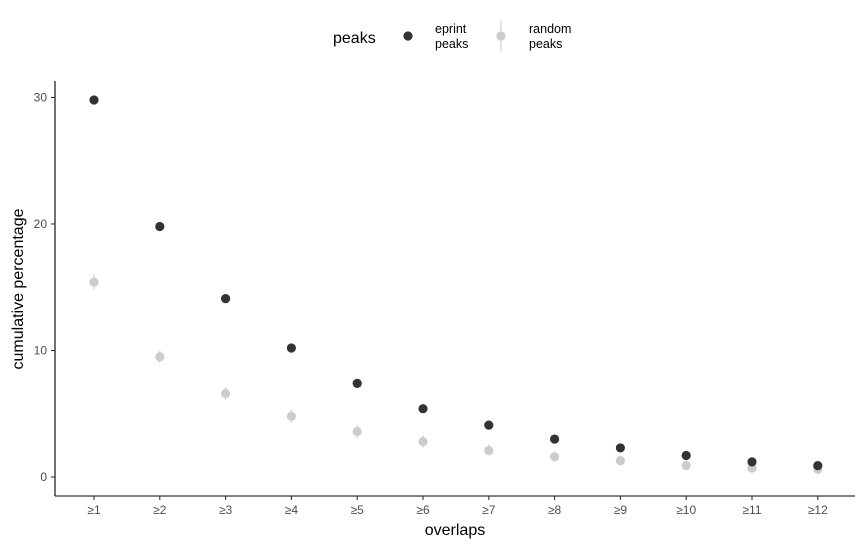 The height and width of the screenshot is (549, 865). Describe the element at coordinates (451, 44) in the screenshot. I see `legend-label-eprint-line2: peaks` at that location.